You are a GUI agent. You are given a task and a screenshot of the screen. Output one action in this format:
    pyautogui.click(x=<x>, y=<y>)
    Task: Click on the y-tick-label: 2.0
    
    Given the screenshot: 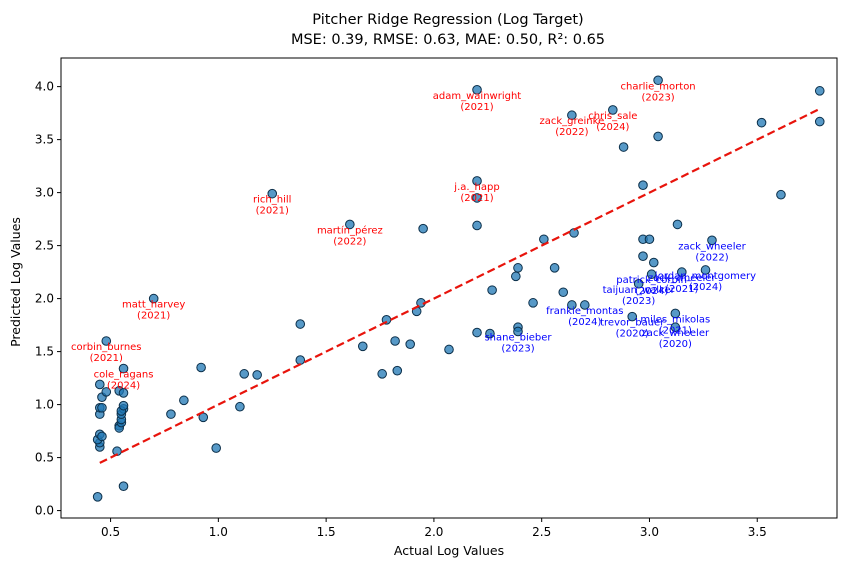 What is the action you would take?
    pyautogui.click(x=44, y=299)
    